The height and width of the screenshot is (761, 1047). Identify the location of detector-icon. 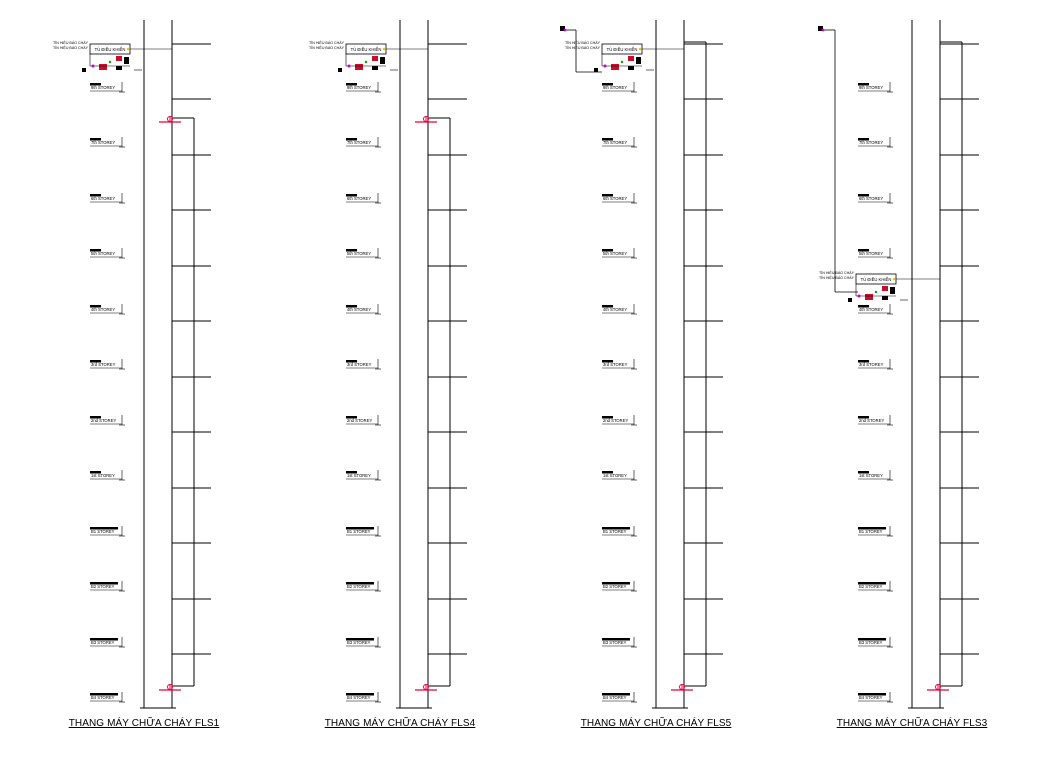
(382, 60).